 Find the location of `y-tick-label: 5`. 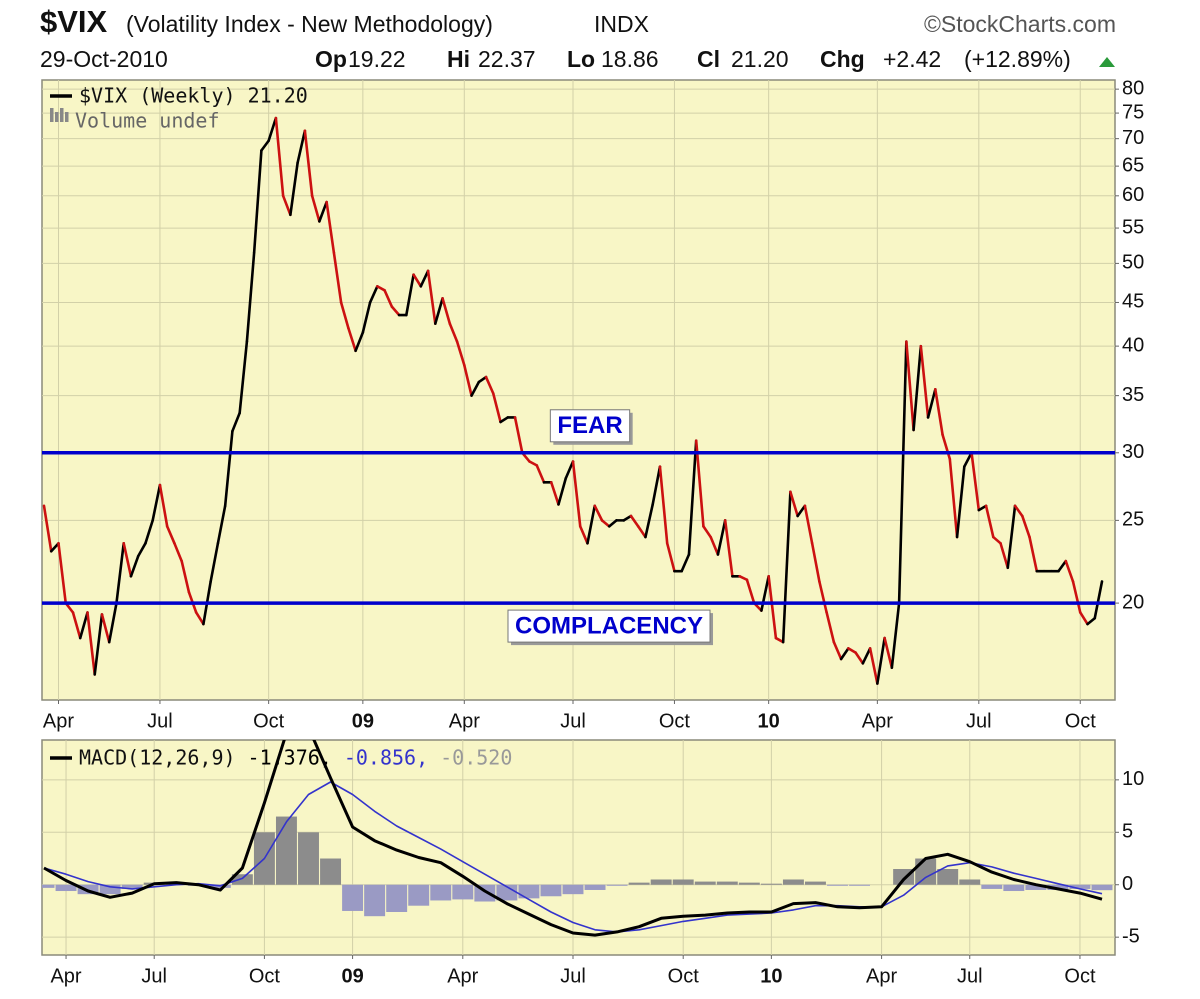

y-tick-label: 5 is located at coordinates (1127, 832).